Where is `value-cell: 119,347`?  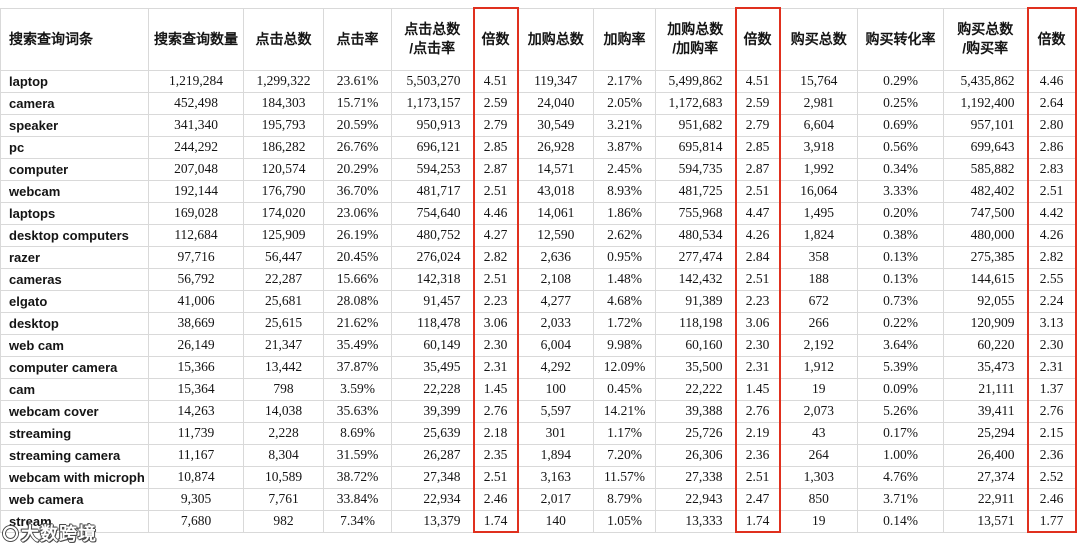 value-cell: 119,347 is located at coordinates (555, 81).